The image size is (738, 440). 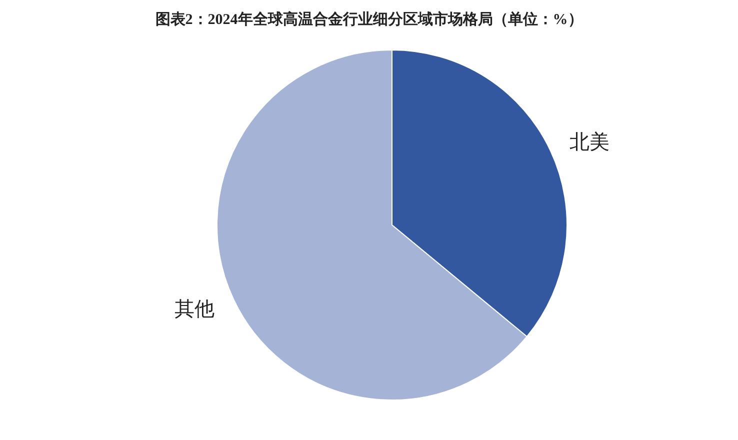 I want to click on slice-label: 其他, so click(x=194, y=308).